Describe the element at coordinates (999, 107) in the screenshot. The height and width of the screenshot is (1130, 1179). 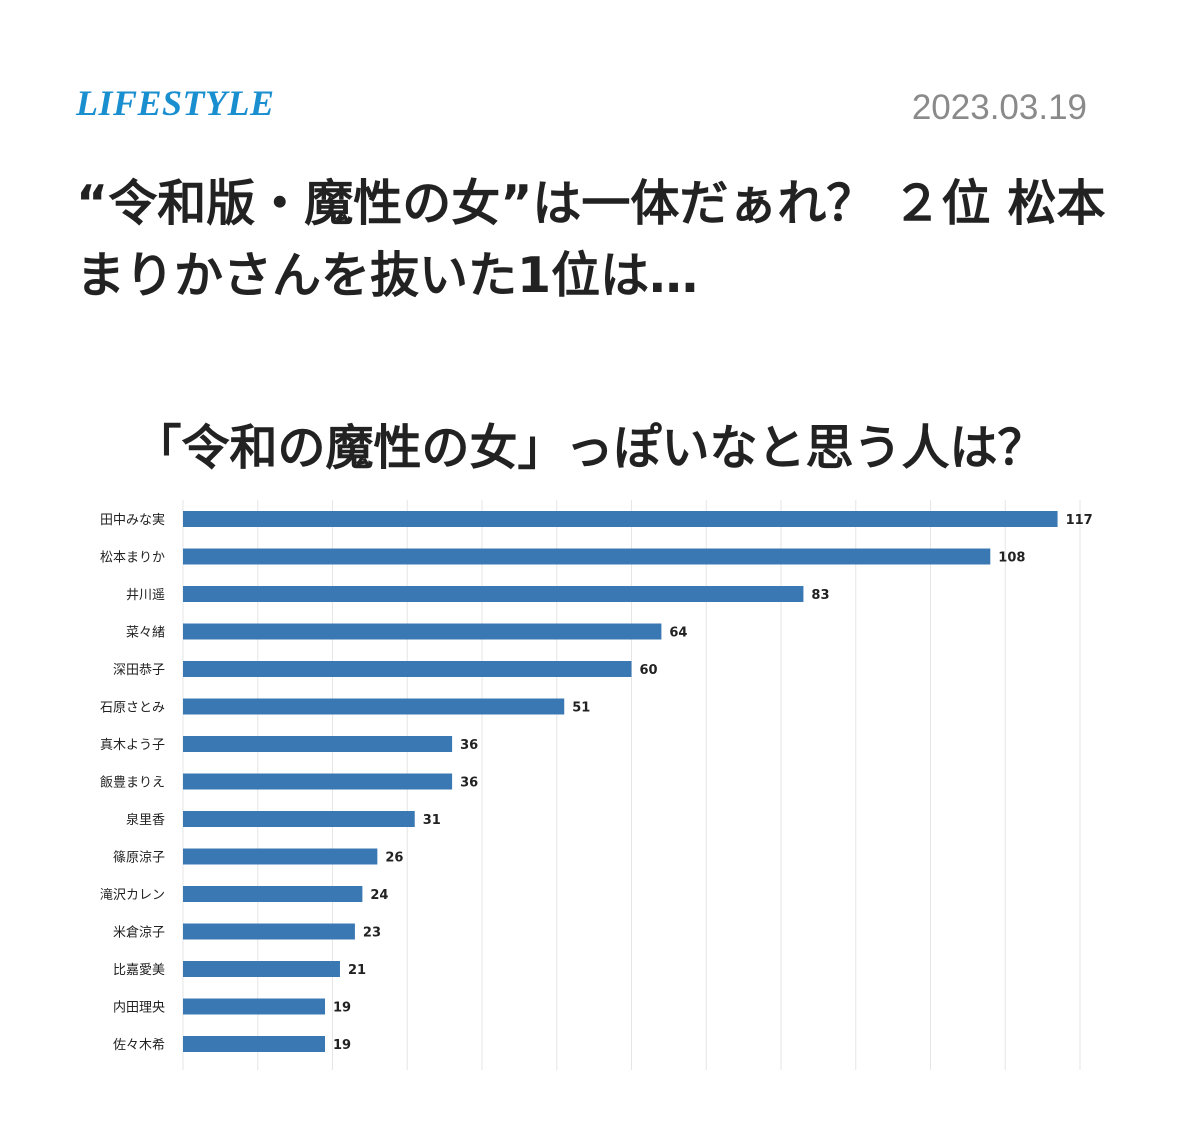
I see `publish-date: 2023.03.19` at that location.